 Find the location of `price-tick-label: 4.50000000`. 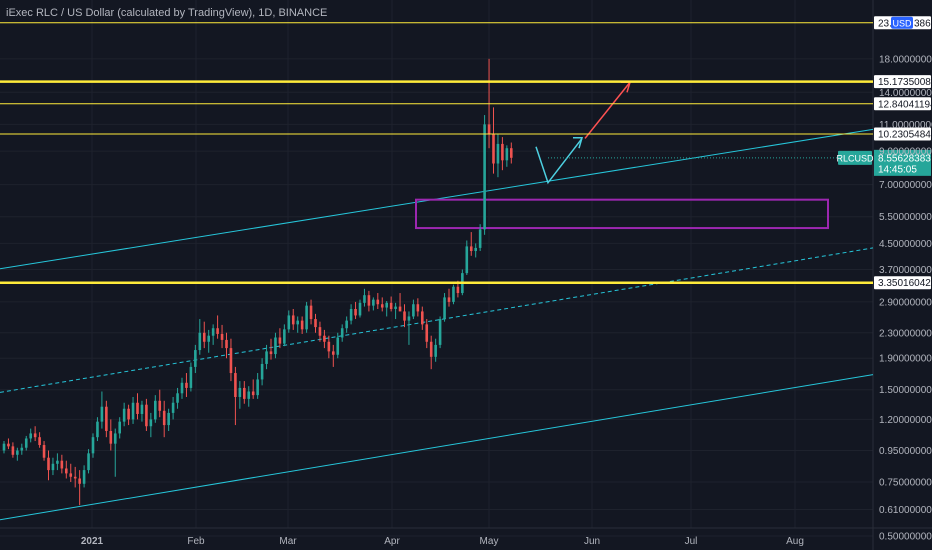

price-tick-label: 4.50000000 is located at coordinates (905, 244).